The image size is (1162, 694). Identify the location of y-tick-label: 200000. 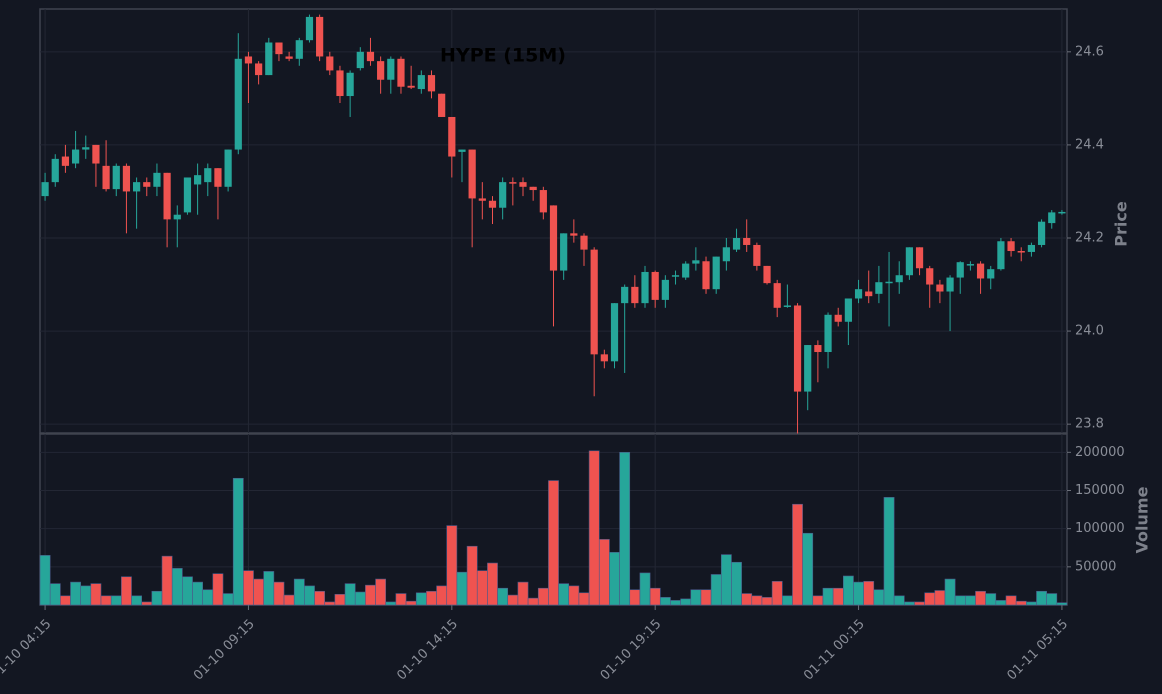
(1100, 452).